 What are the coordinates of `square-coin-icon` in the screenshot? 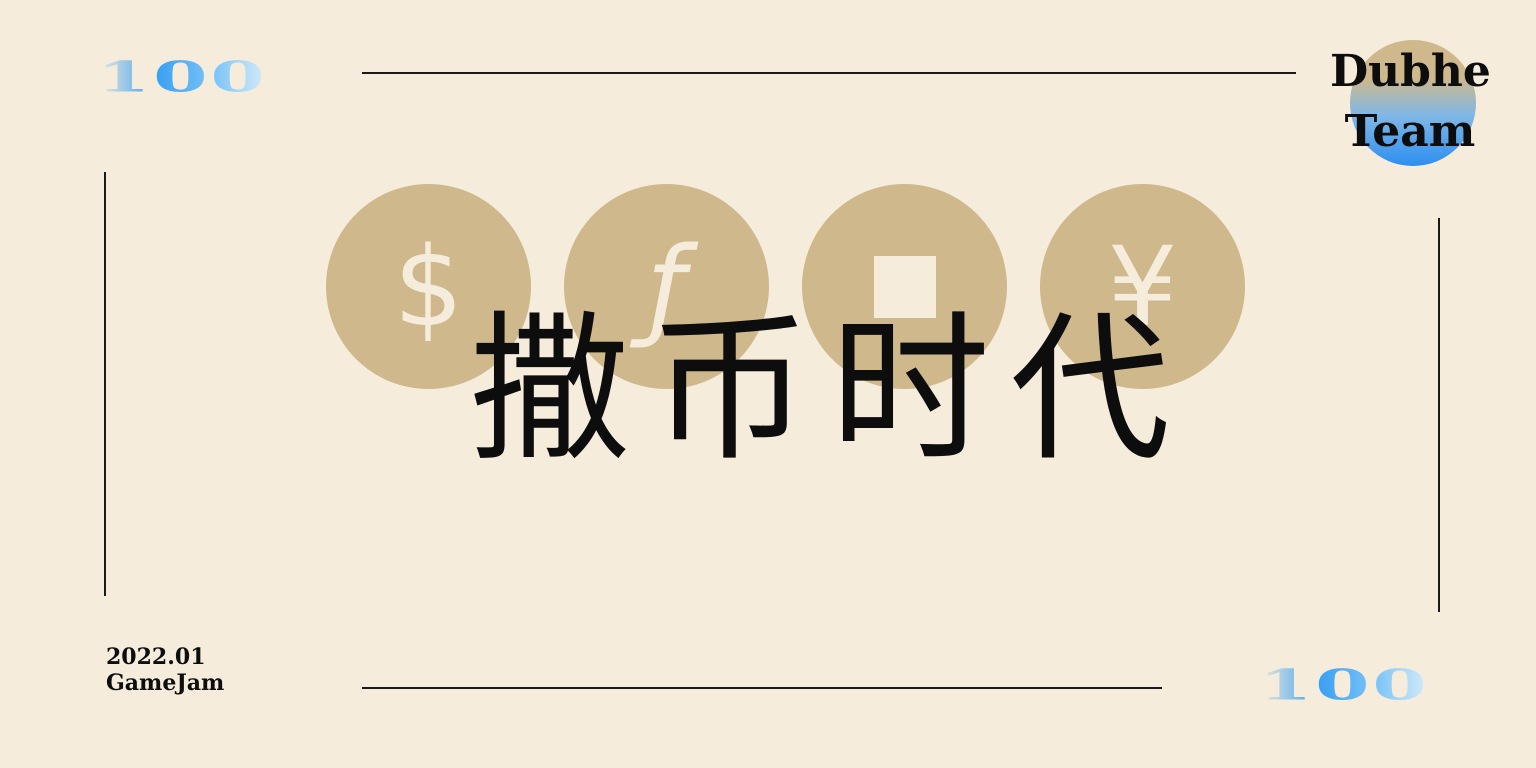 It's located at (904, 286).